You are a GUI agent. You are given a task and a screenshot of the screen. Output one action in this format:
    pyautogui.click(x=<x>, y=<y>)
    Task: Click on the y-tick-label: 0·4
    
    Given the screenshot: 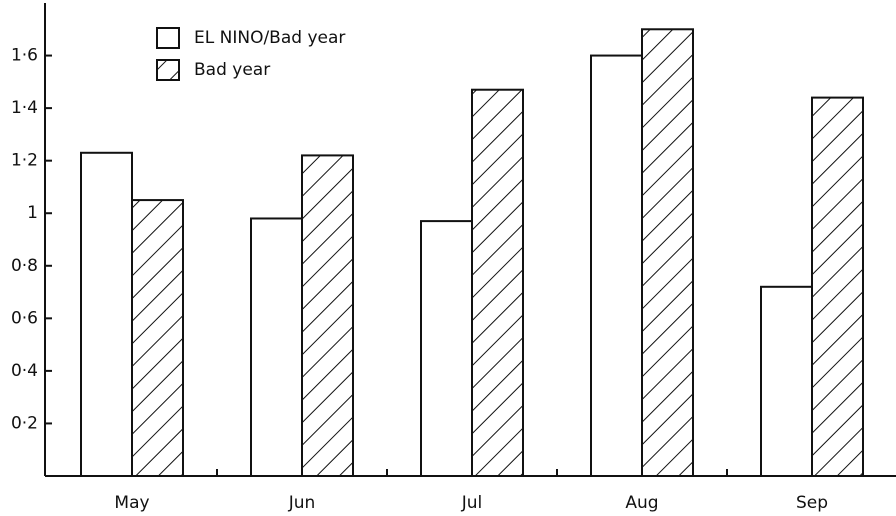 What is the action you would take?
    pyautogui.click(x=24, y=371)
    